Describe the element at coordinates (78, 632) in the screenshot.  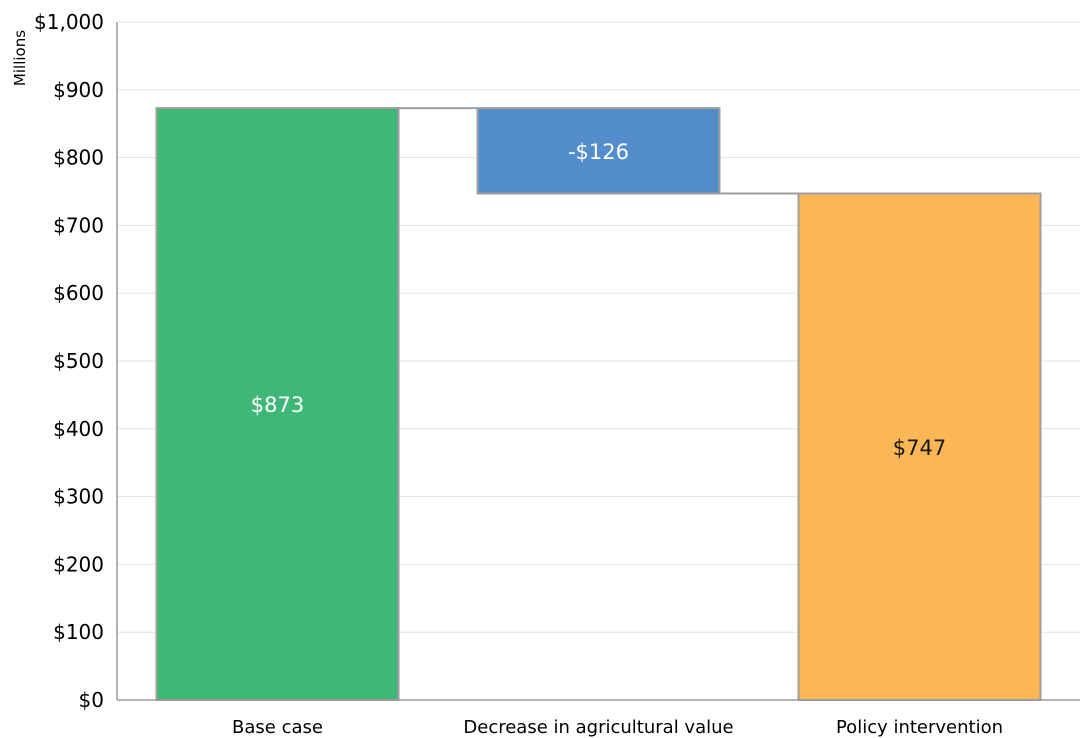
I see `y-tick-label: $100` at that location.